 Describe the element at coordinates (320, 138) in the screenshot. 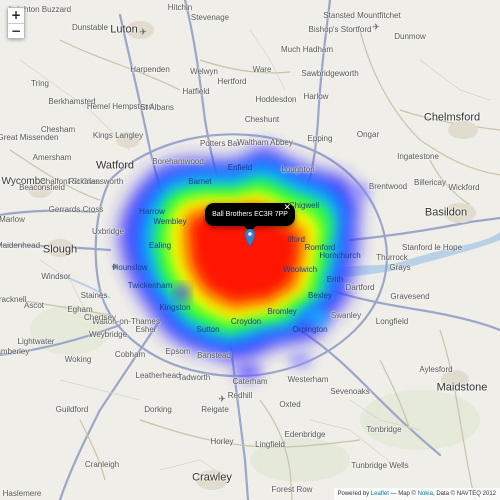

I see `place-label: Epping` at that location.